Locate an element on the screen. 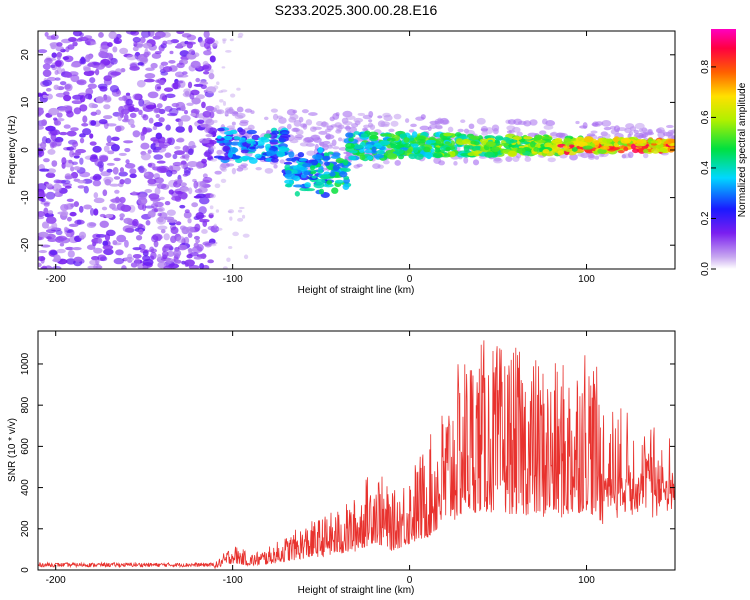 Image resolution: width=750 pixels, height=600 pixels. colorbar-tick-label: 0.2 is located at coordinates (705, 218).